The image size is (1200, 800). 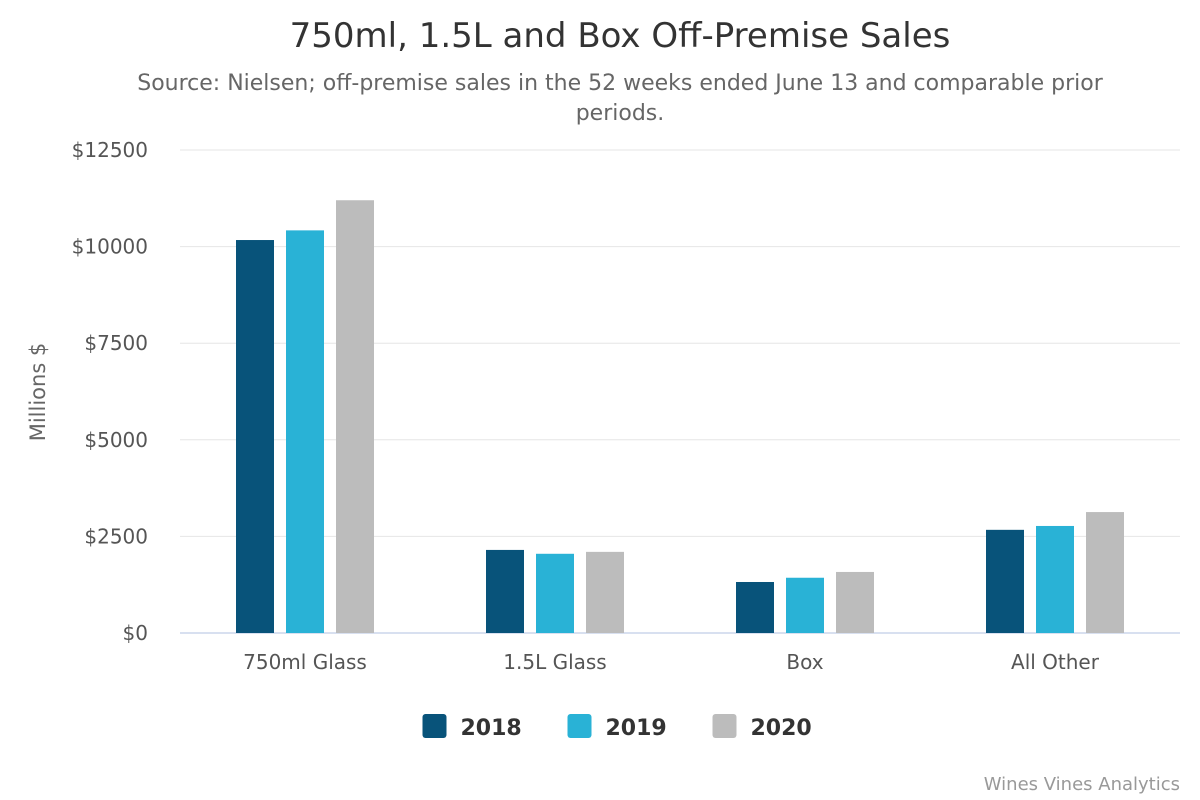 What do you see at coordinates (38, 392) in the screenshot?
I see `y-axis-title: Millions $` at bounding box center [38, 392].